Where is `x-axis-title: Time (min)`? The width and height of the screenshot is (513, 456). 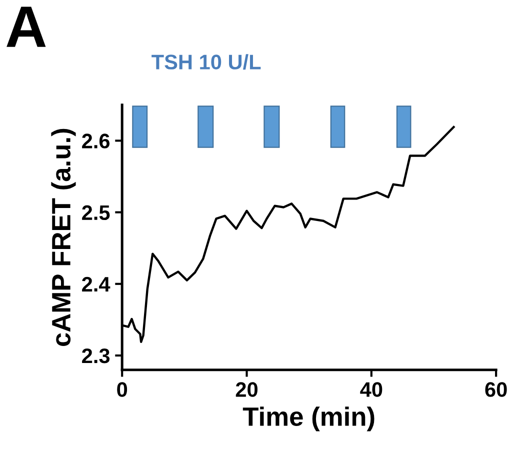
x-axis-title: Time (min) is located at coordinates (308, 419).